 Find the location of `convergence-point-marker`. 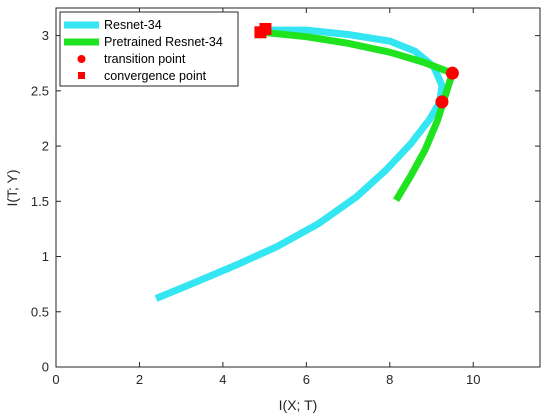

convergence-point-marker is located at coordinates (265, 28).